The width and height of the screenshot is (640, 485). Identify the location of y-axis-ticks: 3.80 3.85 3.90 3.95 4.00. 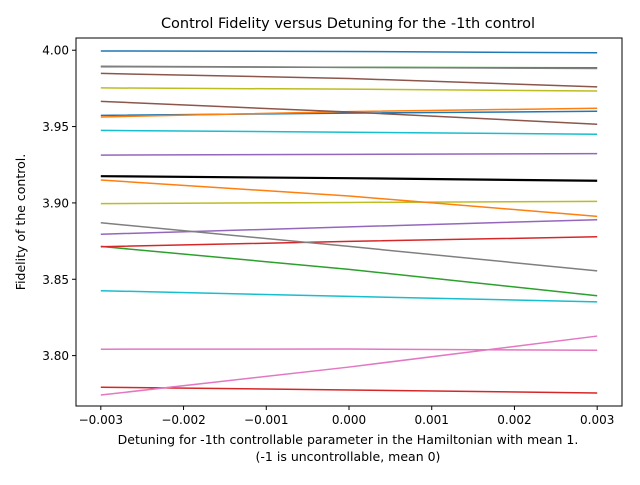
(59, 203).